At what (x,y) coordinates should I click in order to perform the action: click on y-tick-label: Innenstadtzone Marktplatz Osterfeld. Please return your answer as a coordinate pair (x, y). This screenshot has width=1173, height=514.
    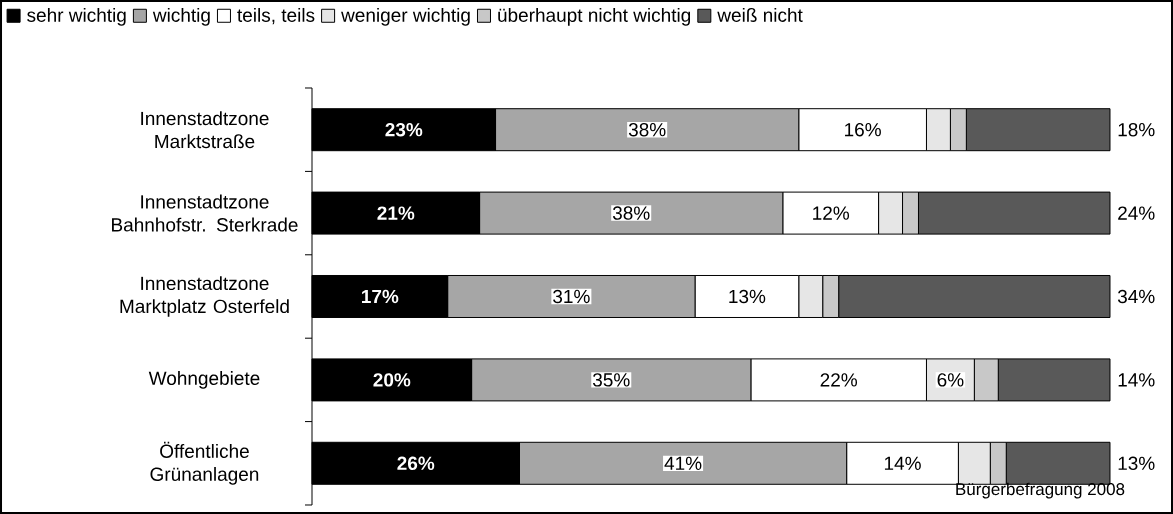
    Looking at the image, I should click on (204, 296).